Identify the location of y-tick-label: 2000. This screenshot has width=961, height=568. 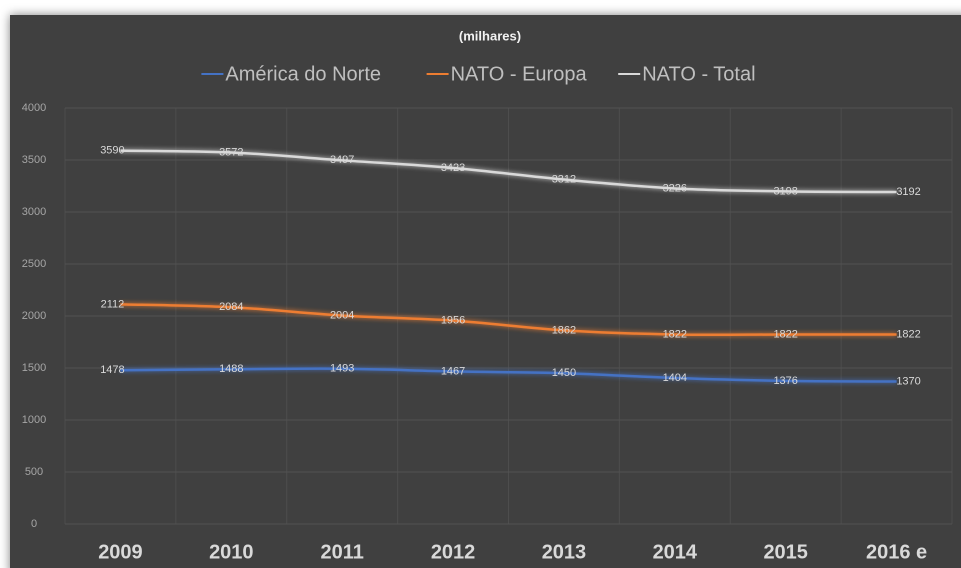
(34, 316).